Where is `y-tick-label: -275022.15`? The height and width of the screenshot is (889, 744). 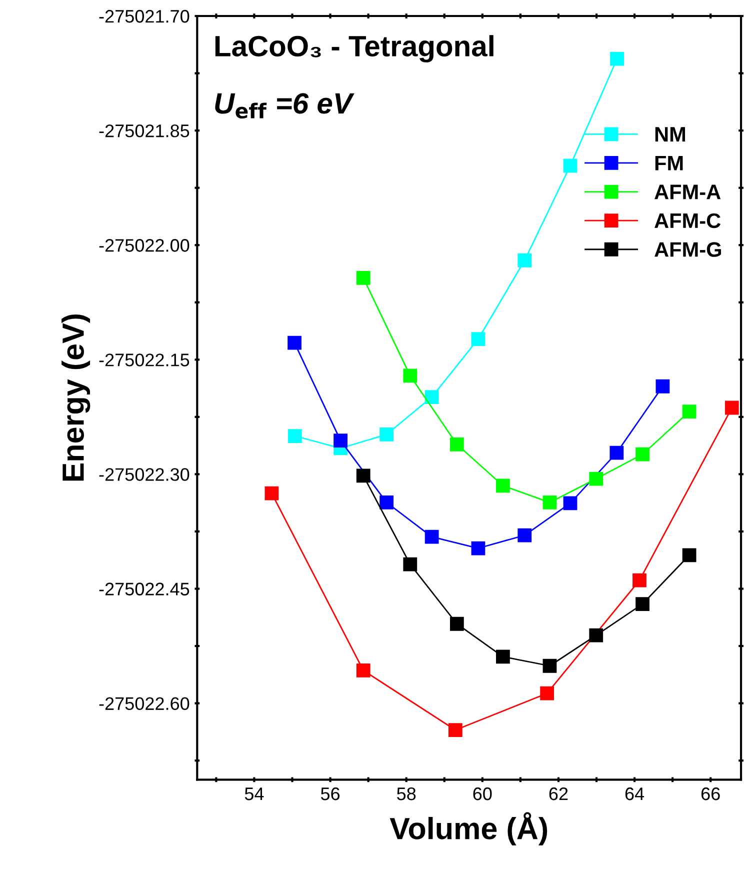
y-tick-label: -275022.15 is located at coordinates (144, 360).